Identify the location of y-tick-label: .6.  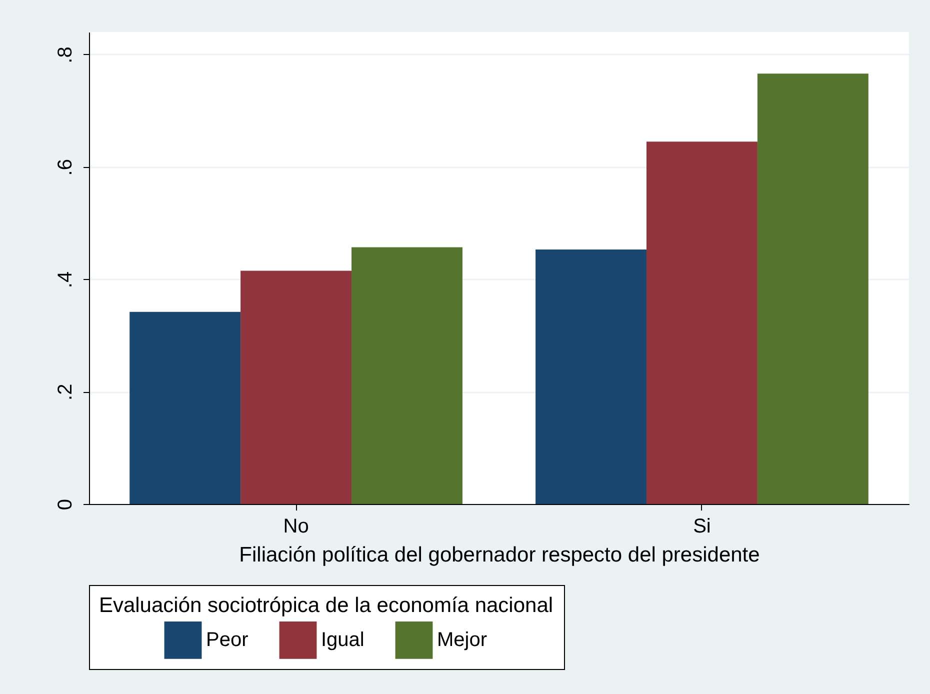
(65, 167).